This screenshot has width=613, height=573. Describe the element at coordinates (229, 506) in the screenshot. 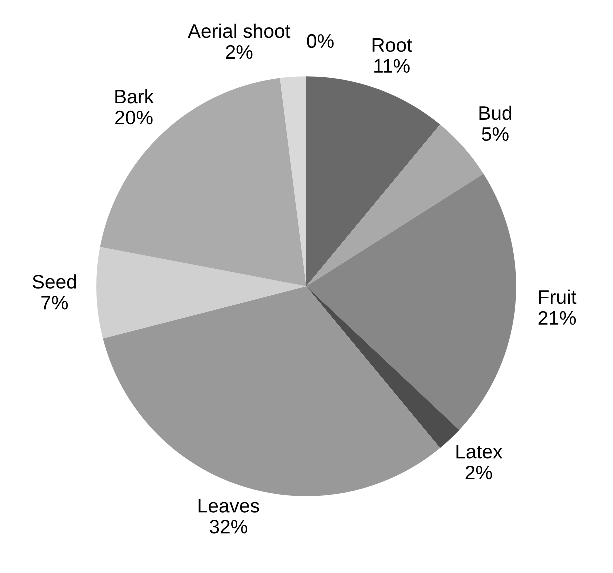

I see `slice-label: Leaves` at that location.